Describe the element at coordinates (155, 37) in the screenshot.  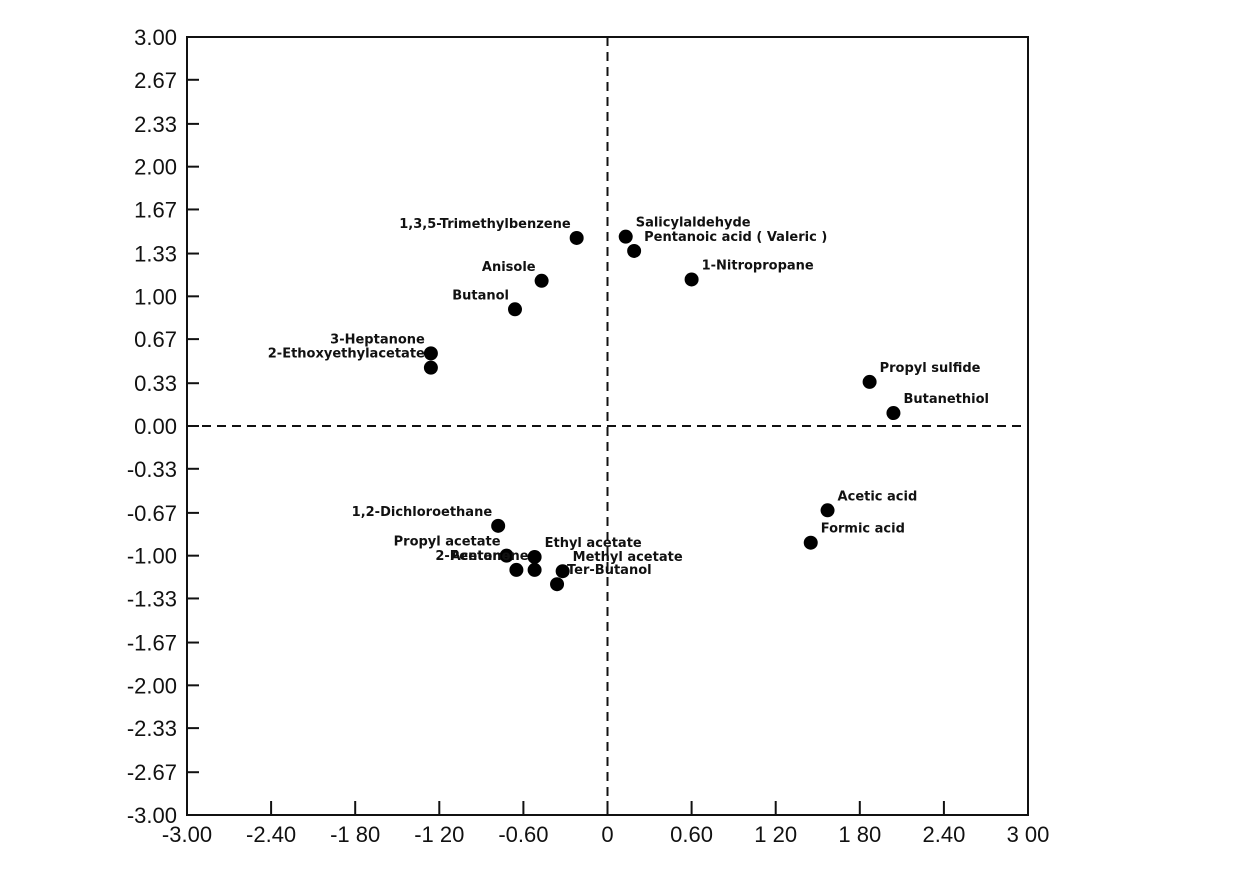
I see `y-tick-label: 3.00` at that location.